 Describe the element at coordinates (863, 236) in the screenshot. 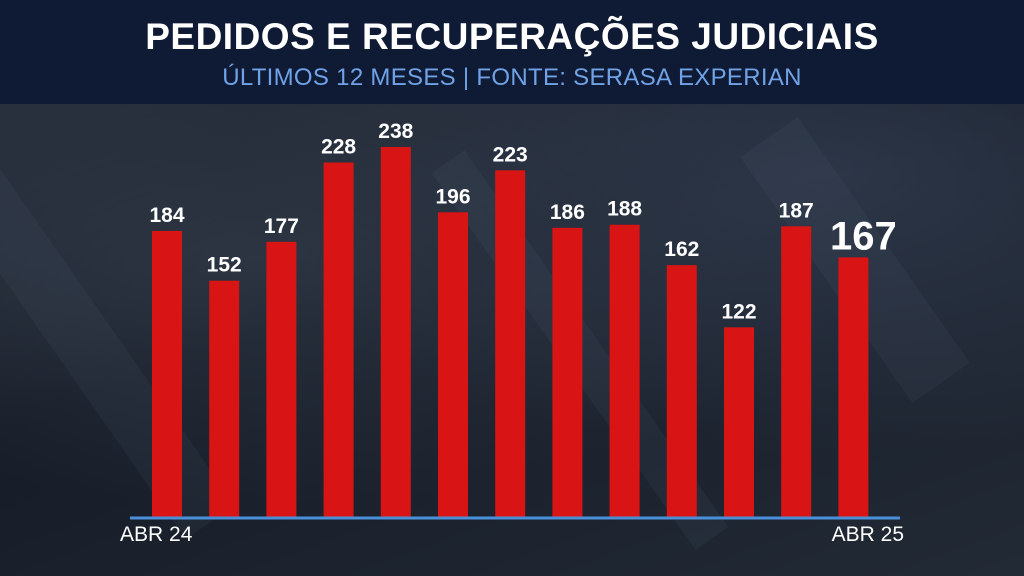

I see `value-label-12: 167` at that location.